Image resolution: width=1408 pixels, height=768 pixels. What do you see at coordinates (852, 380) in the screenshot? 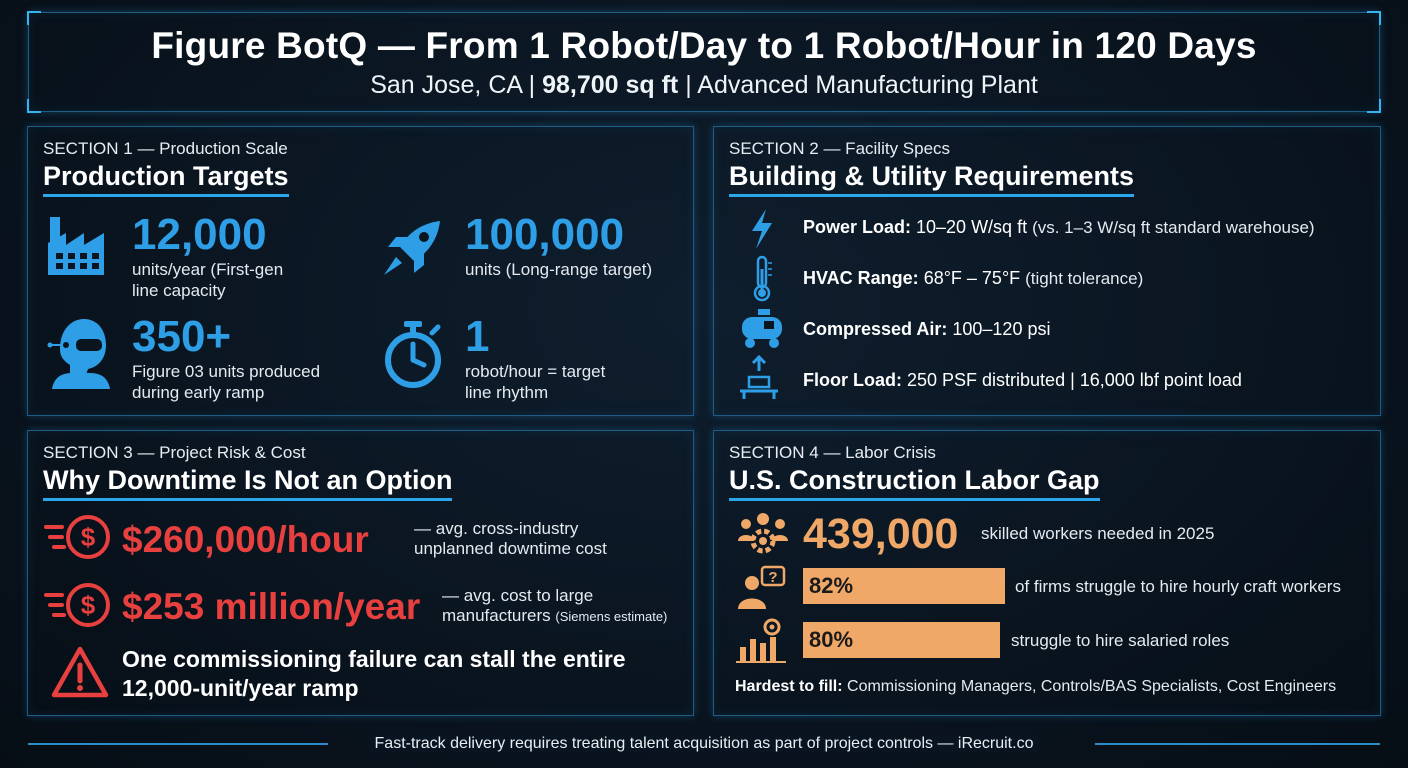
I see `utility-key: Floor Load:` at bounding box center [852, 380].